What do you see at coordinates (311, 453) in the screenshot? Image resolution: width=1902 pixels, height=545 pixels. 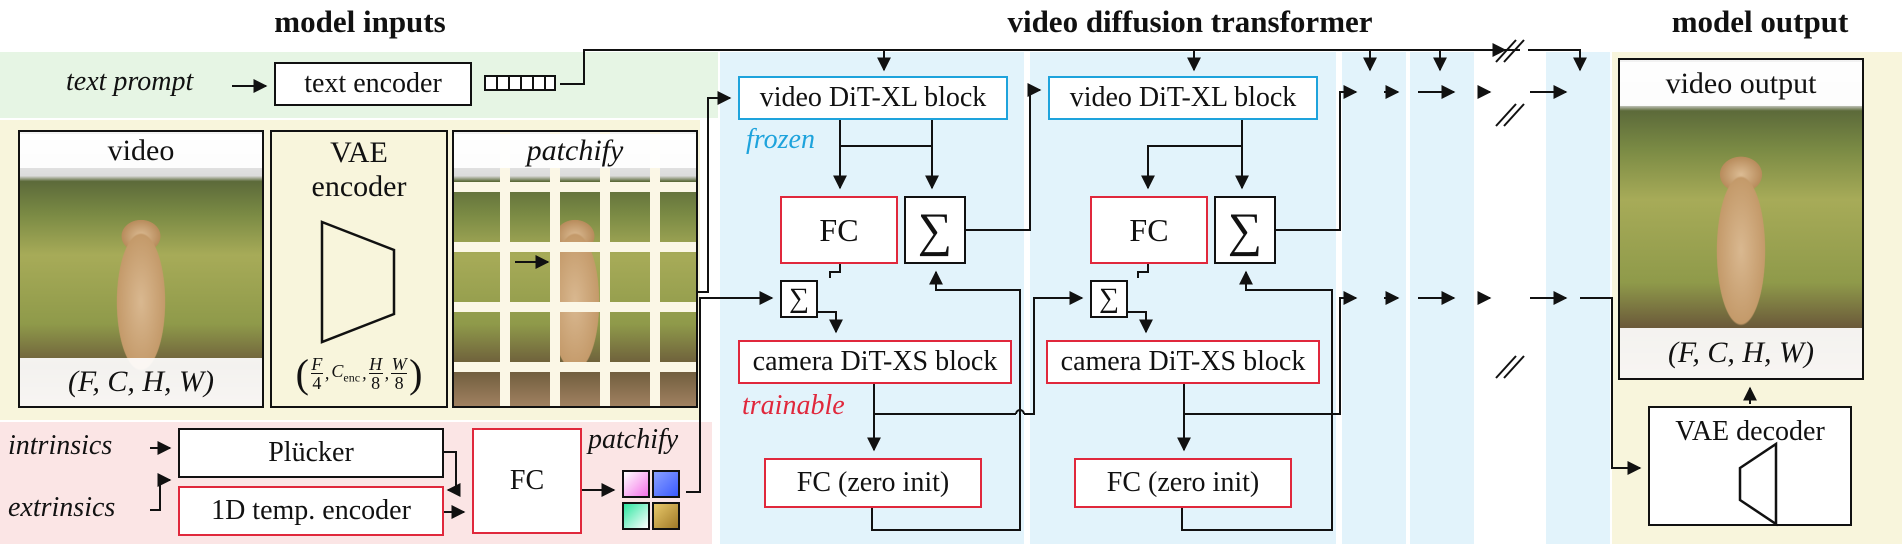 I see `plucker-box: Plücker` at bounding box center [311, 453].